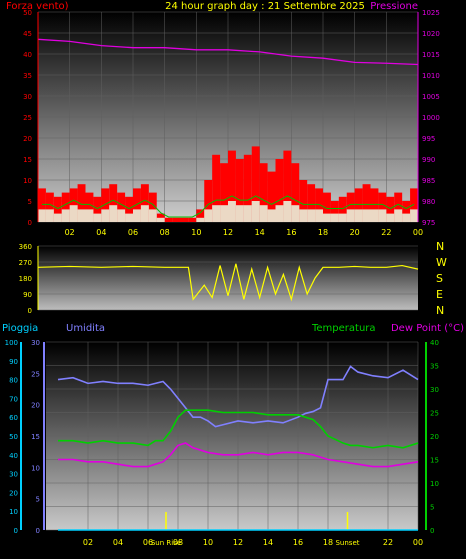 The height and width of the screenshot is (559, 466). Describe the element at coordinates (25, 247) in the screenshot. I see `direction-axis-tick-label: 360` at that location.